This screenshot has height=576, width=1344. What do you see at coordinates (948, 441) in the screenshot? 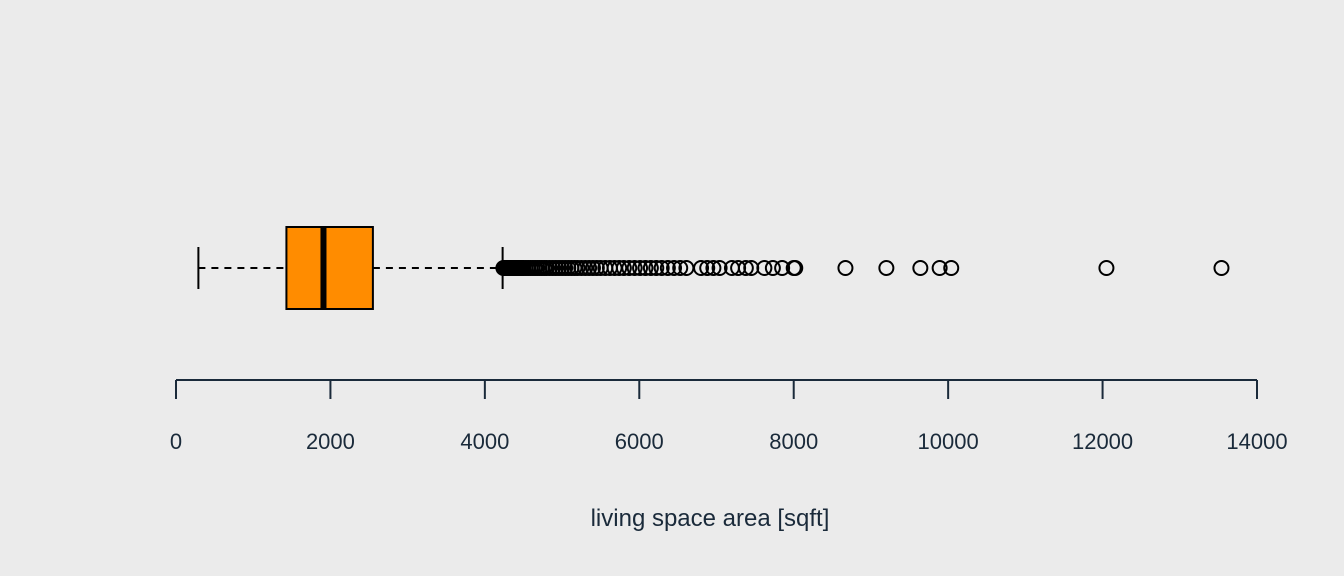
I see `x-tick-label: 10000` at bounding box center [948, 441].